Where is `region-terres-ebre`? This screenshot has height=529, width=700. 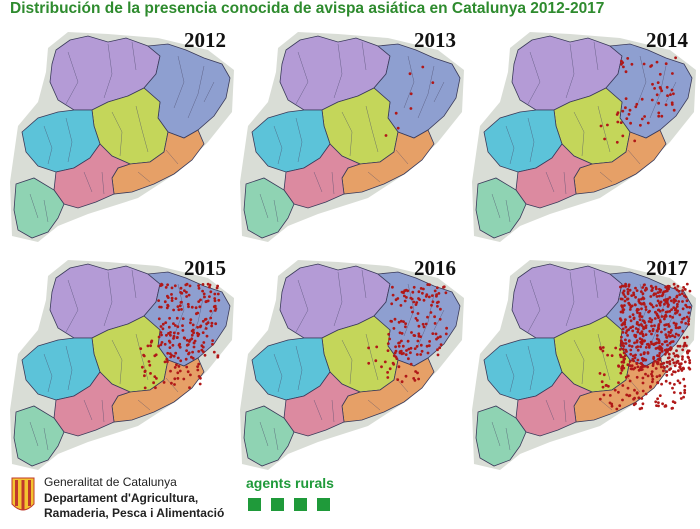
region-terres-ebre is located at coordinates (39, 208).